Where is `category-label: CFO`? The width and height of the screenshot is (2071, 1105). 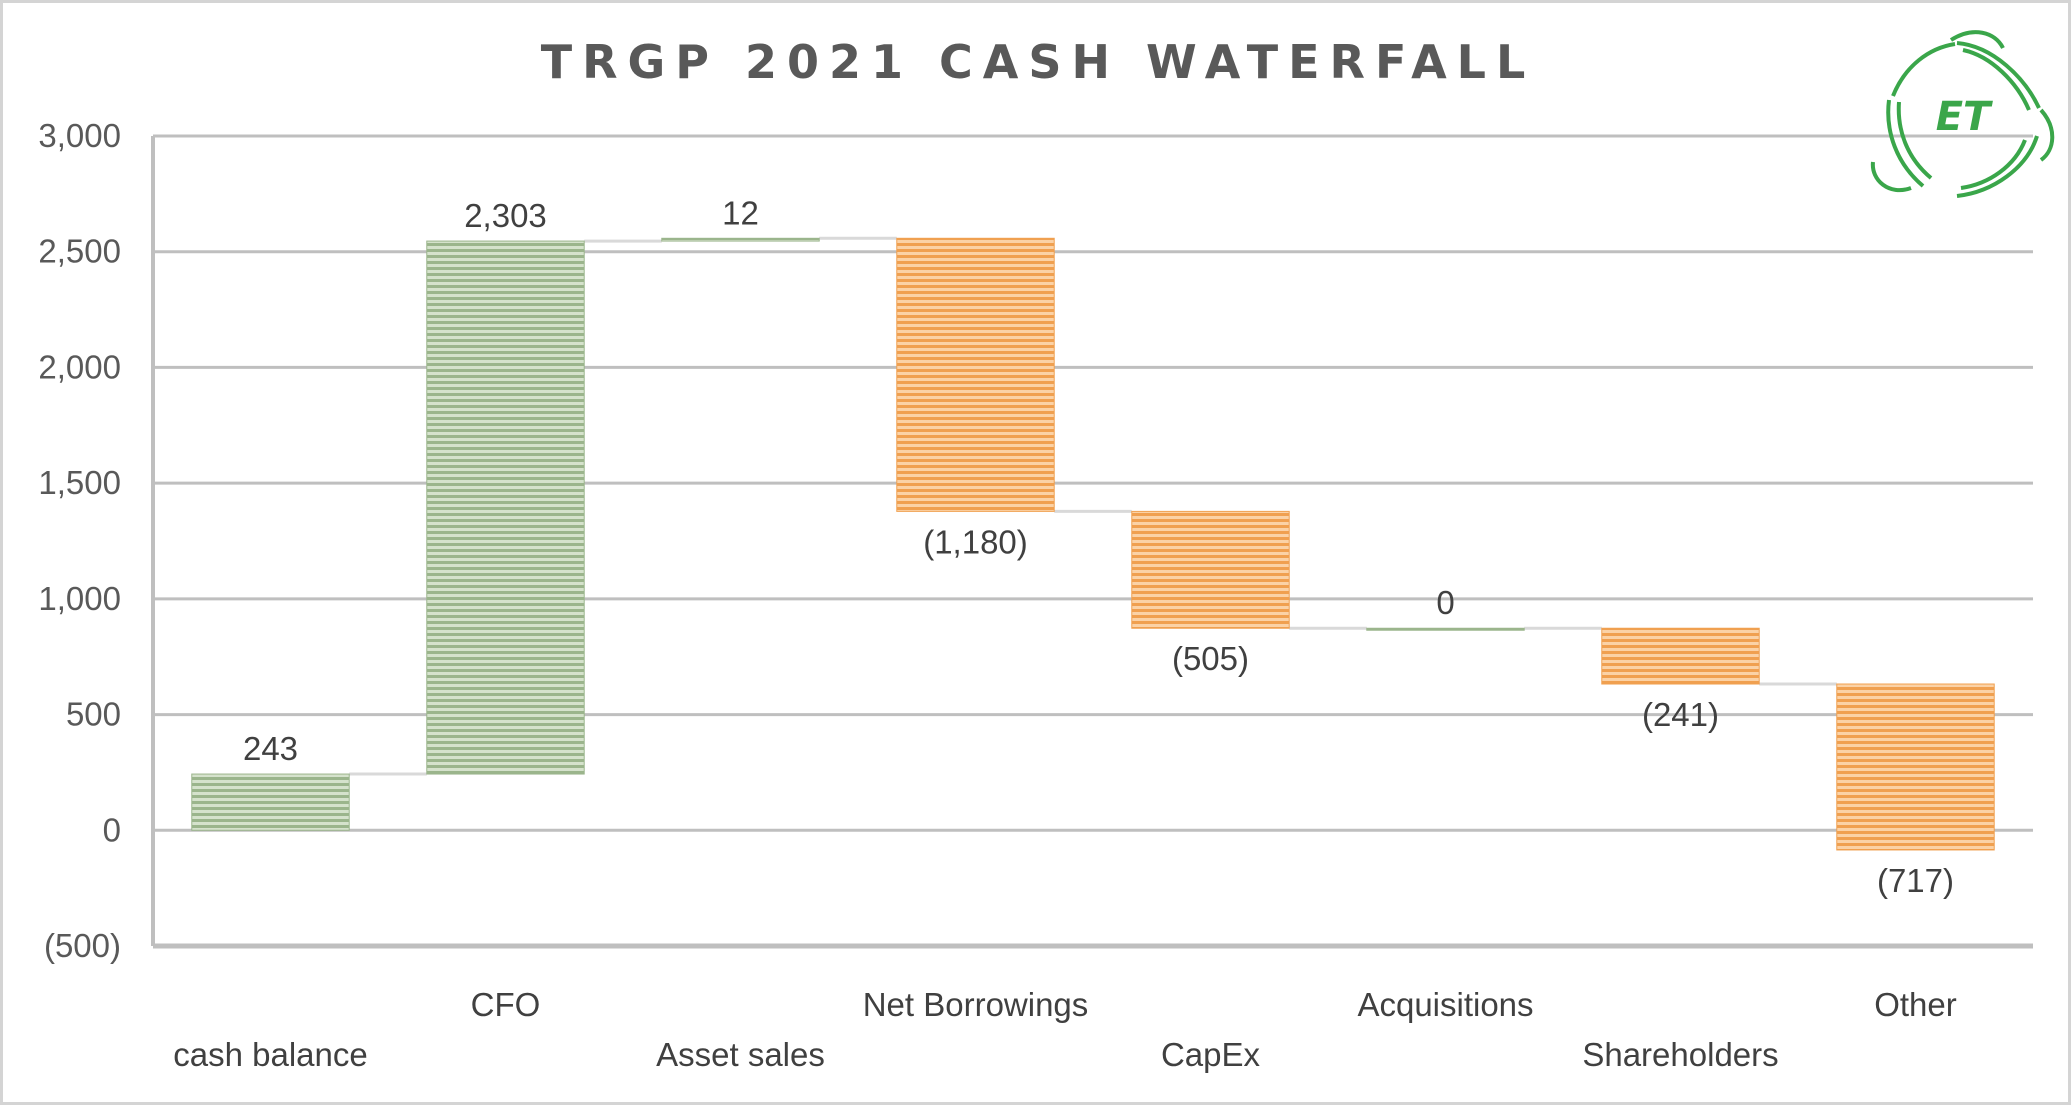 category-label: CFO is located at coordinates (506, 1004).